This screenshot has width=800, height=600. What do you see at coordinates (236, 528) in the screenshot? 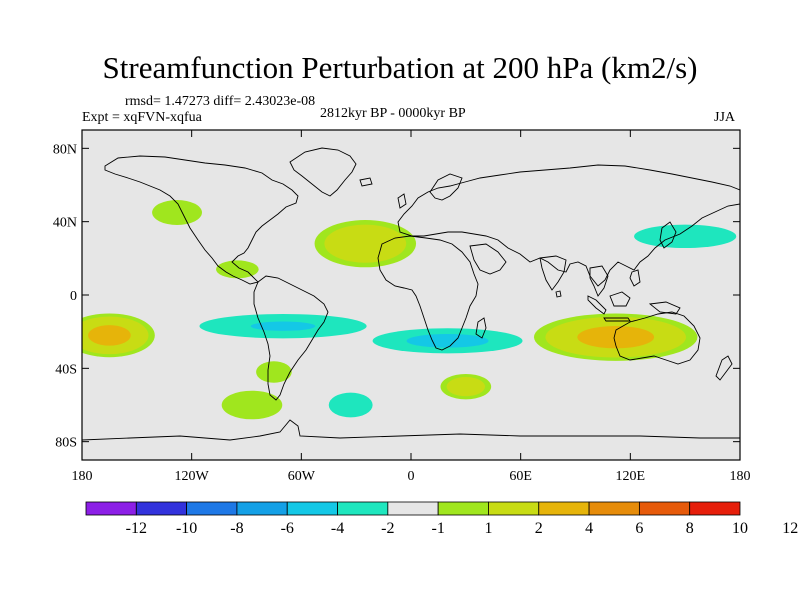
I see `colorbar-label: -8` at bounding box center [236, 528].